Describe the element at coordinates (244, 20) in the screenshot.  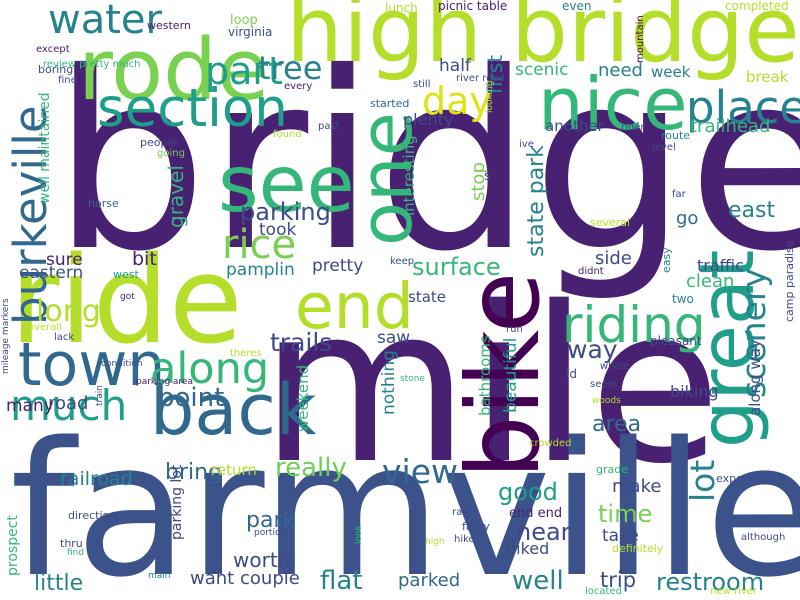
I see `word-loop: loop` at that location.